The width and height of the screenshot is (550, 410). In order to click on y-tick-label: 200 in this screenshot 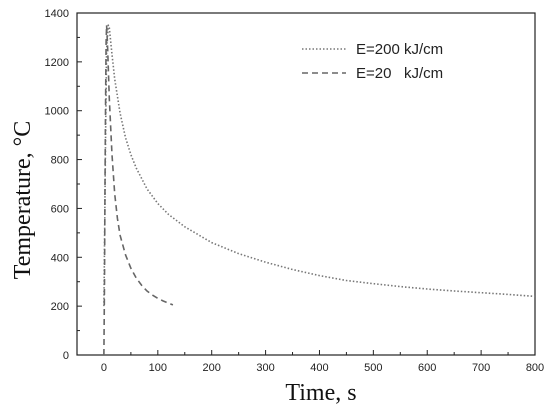, I will do `click(60, 307)`.